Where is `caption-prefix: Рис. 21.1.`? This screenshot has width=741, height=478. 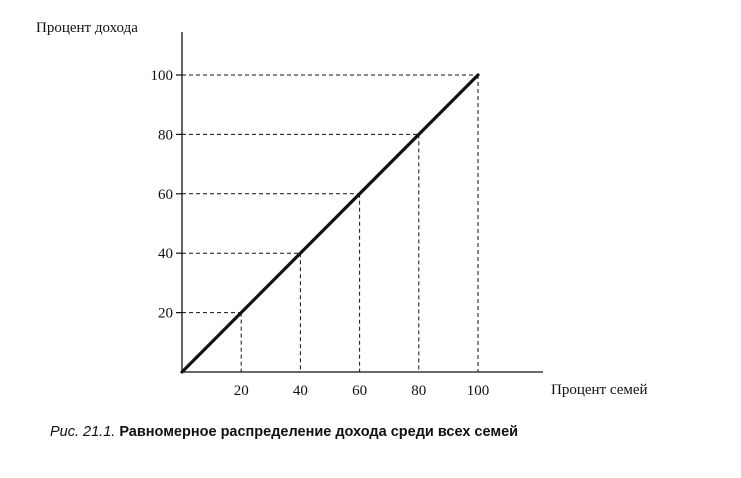
caption-prefix: Рис. 21.1. is located at coordinates (83, 432).